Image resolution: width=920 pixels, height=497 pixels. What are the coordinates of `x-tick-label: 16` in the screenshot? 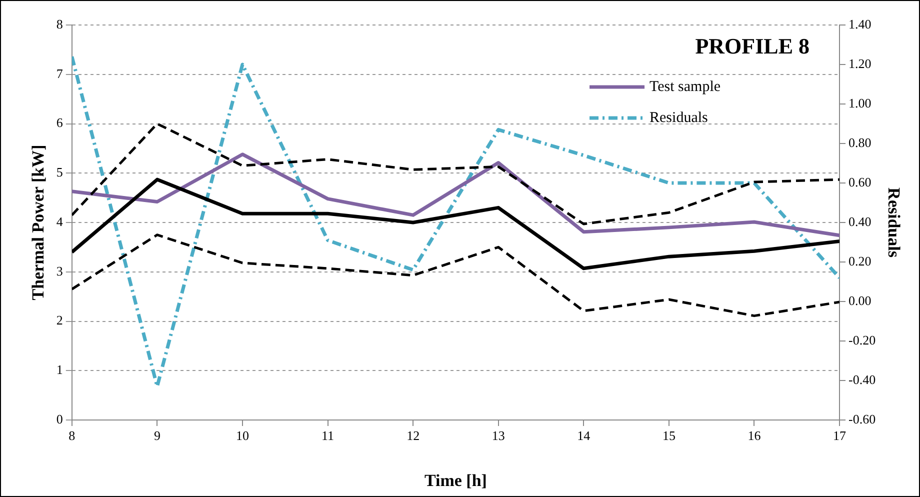 It's located at (755, 436).